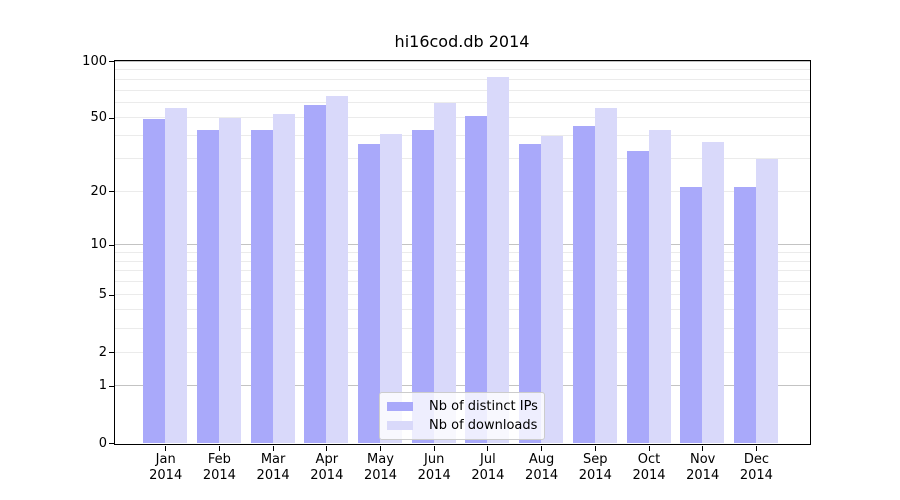  What do you see at coordinates (166, 467) in the screenshot?
I see `x-tick-label: Jan 2014` at bounding box center [166, 467].